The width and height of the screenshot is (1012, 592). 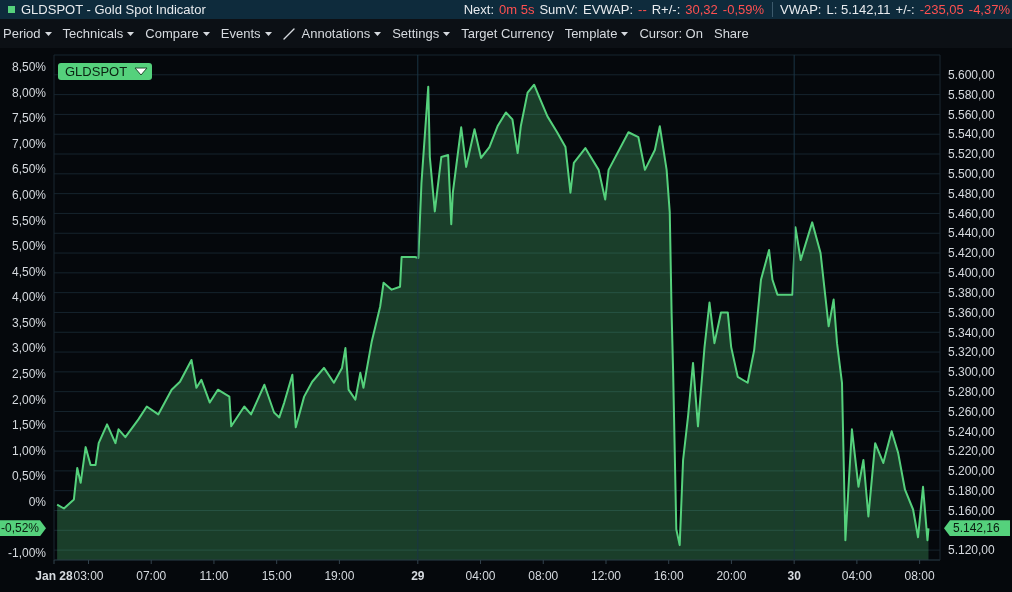 What do you see at coordinates (418, 576) in the screenshot?
I see `x-tick-label: 29` at bounding box center [418, 576].